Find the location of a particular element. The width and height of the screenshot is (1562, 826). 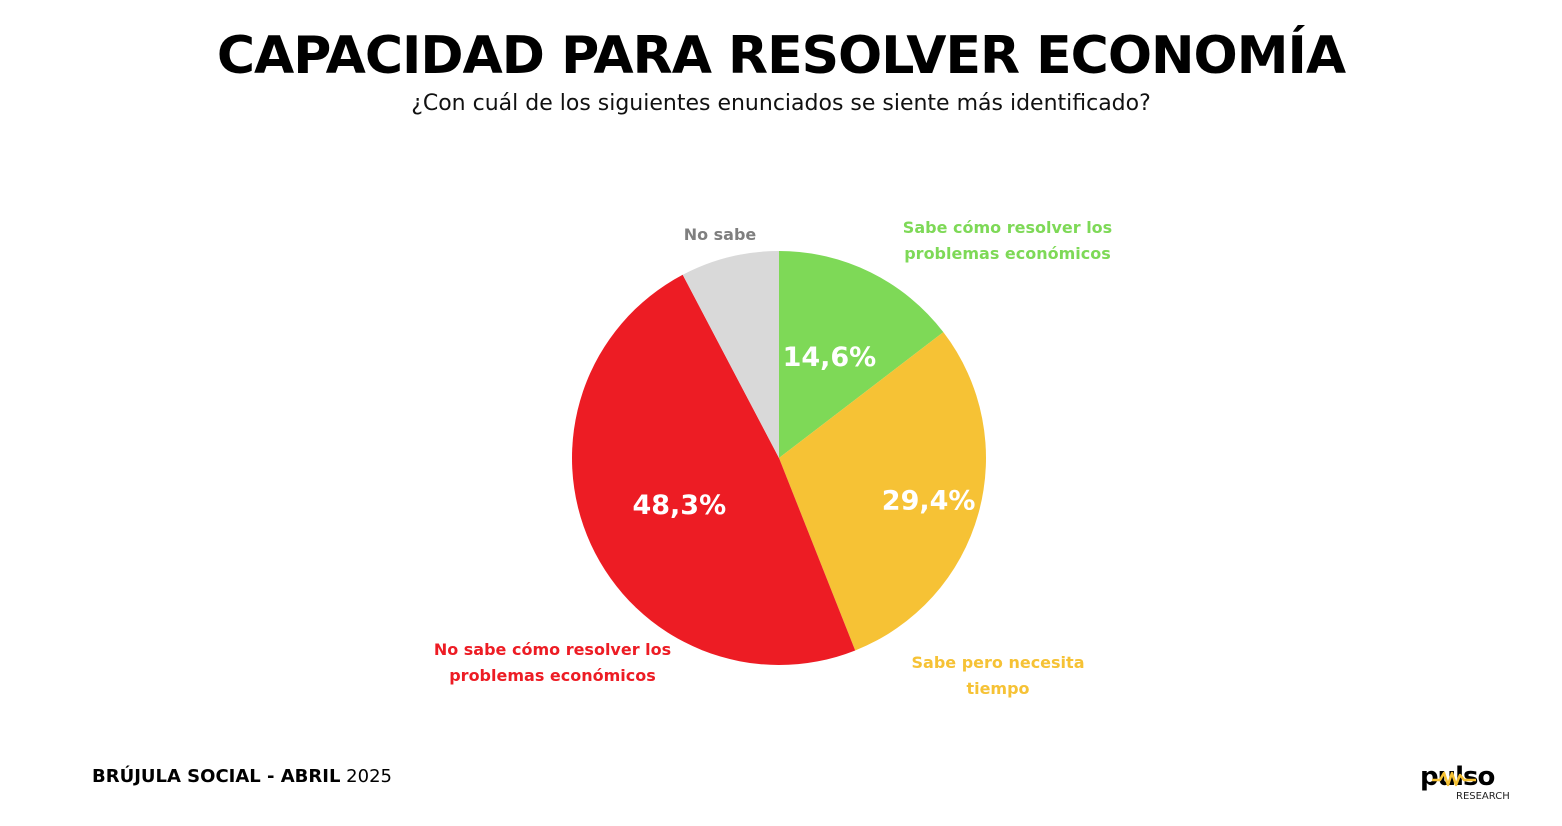

pulse-wave-icon is located at coordinates (1454, 779).